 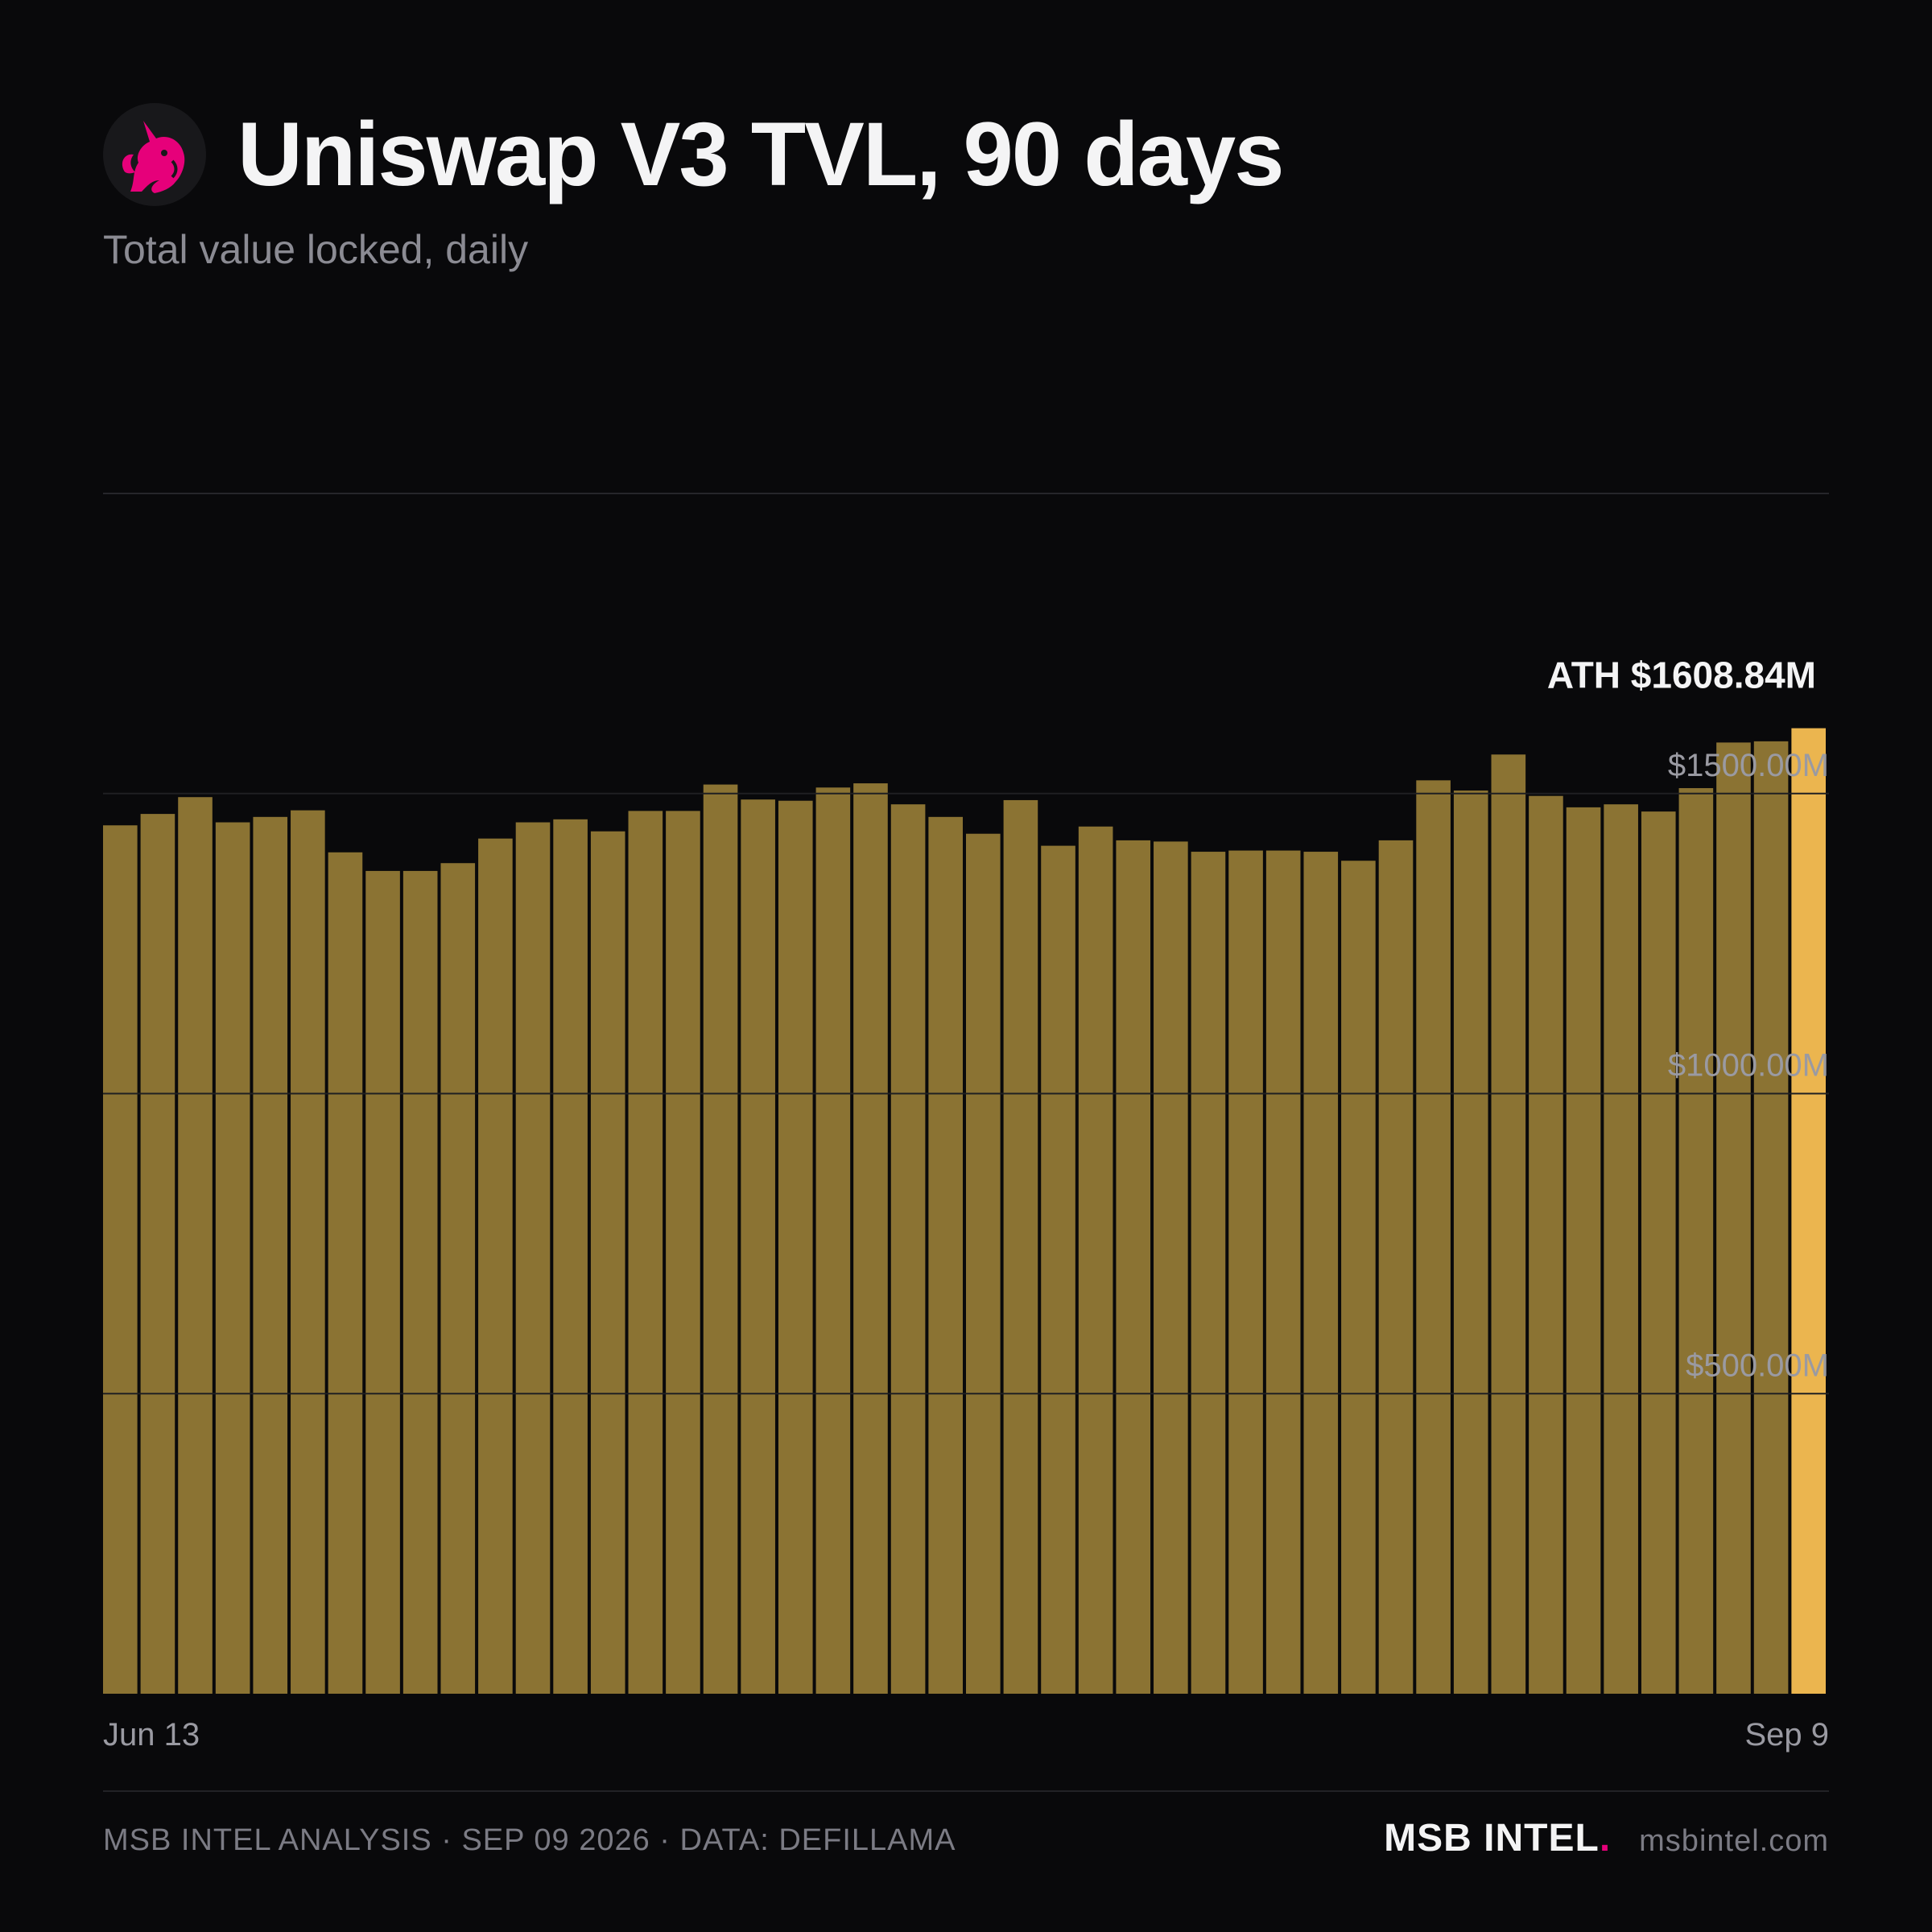 I want to click on footer-divider, so click(x=966, y=1791).